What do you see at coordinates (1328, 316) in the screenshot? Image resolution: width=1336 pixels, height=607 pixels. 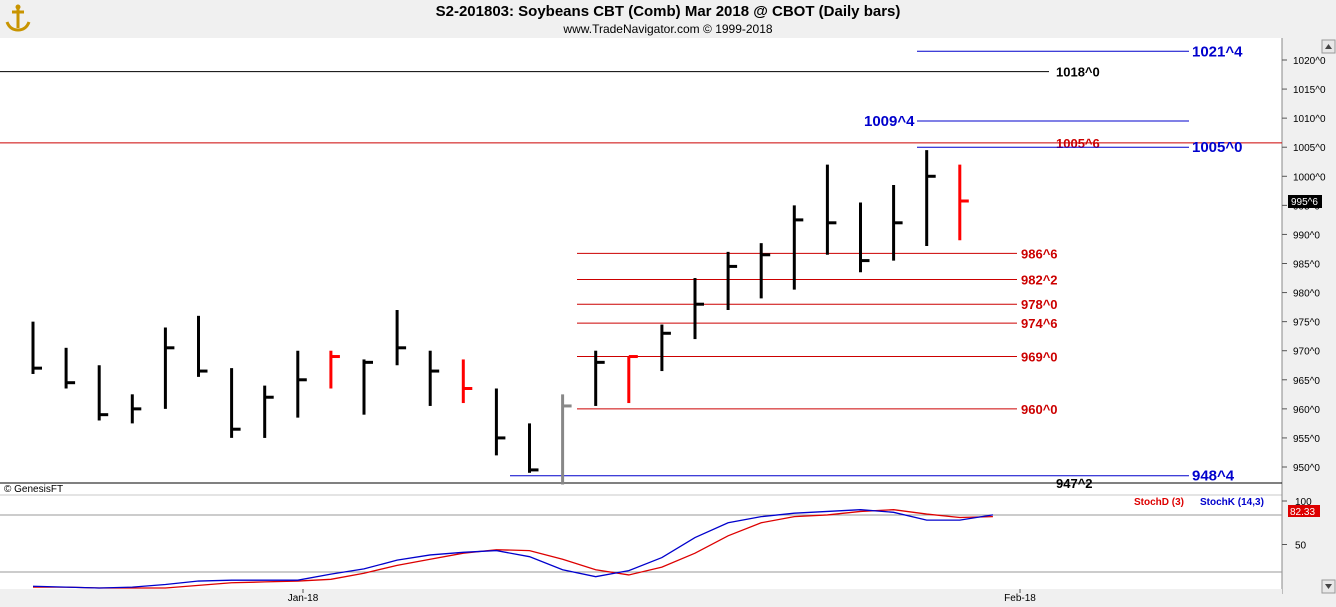 I see `scroll-buttons` at bounding box center [1328, 316].